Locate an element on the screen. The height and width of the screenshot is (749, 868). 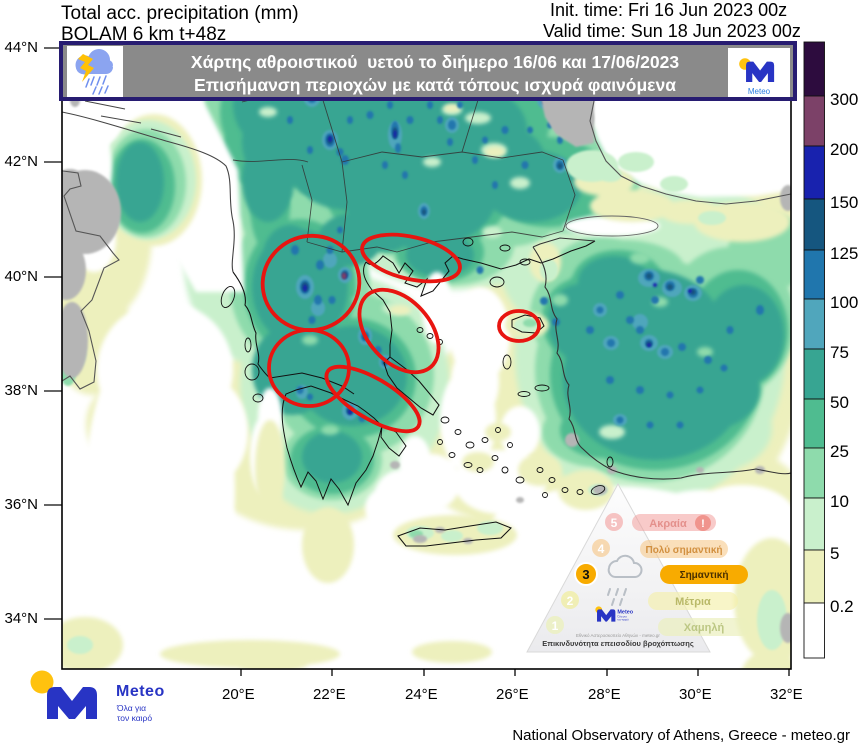
svg-text: Χαμηλή is located at coordinates (704, 628).